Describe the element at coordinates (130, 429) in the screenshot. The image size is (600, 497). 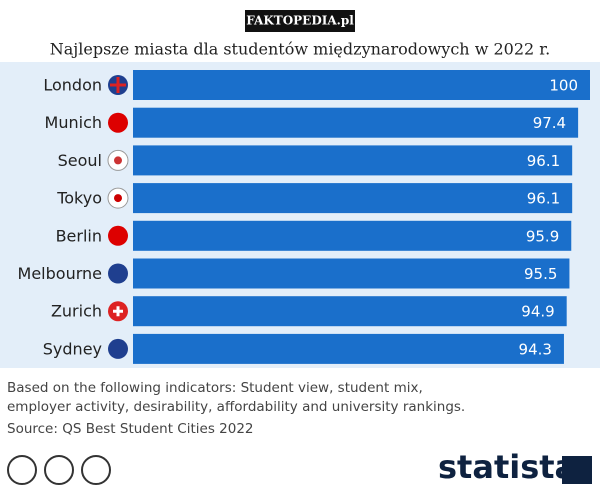
I see `source: Source: QS Best Student Cities 2022` at that location.